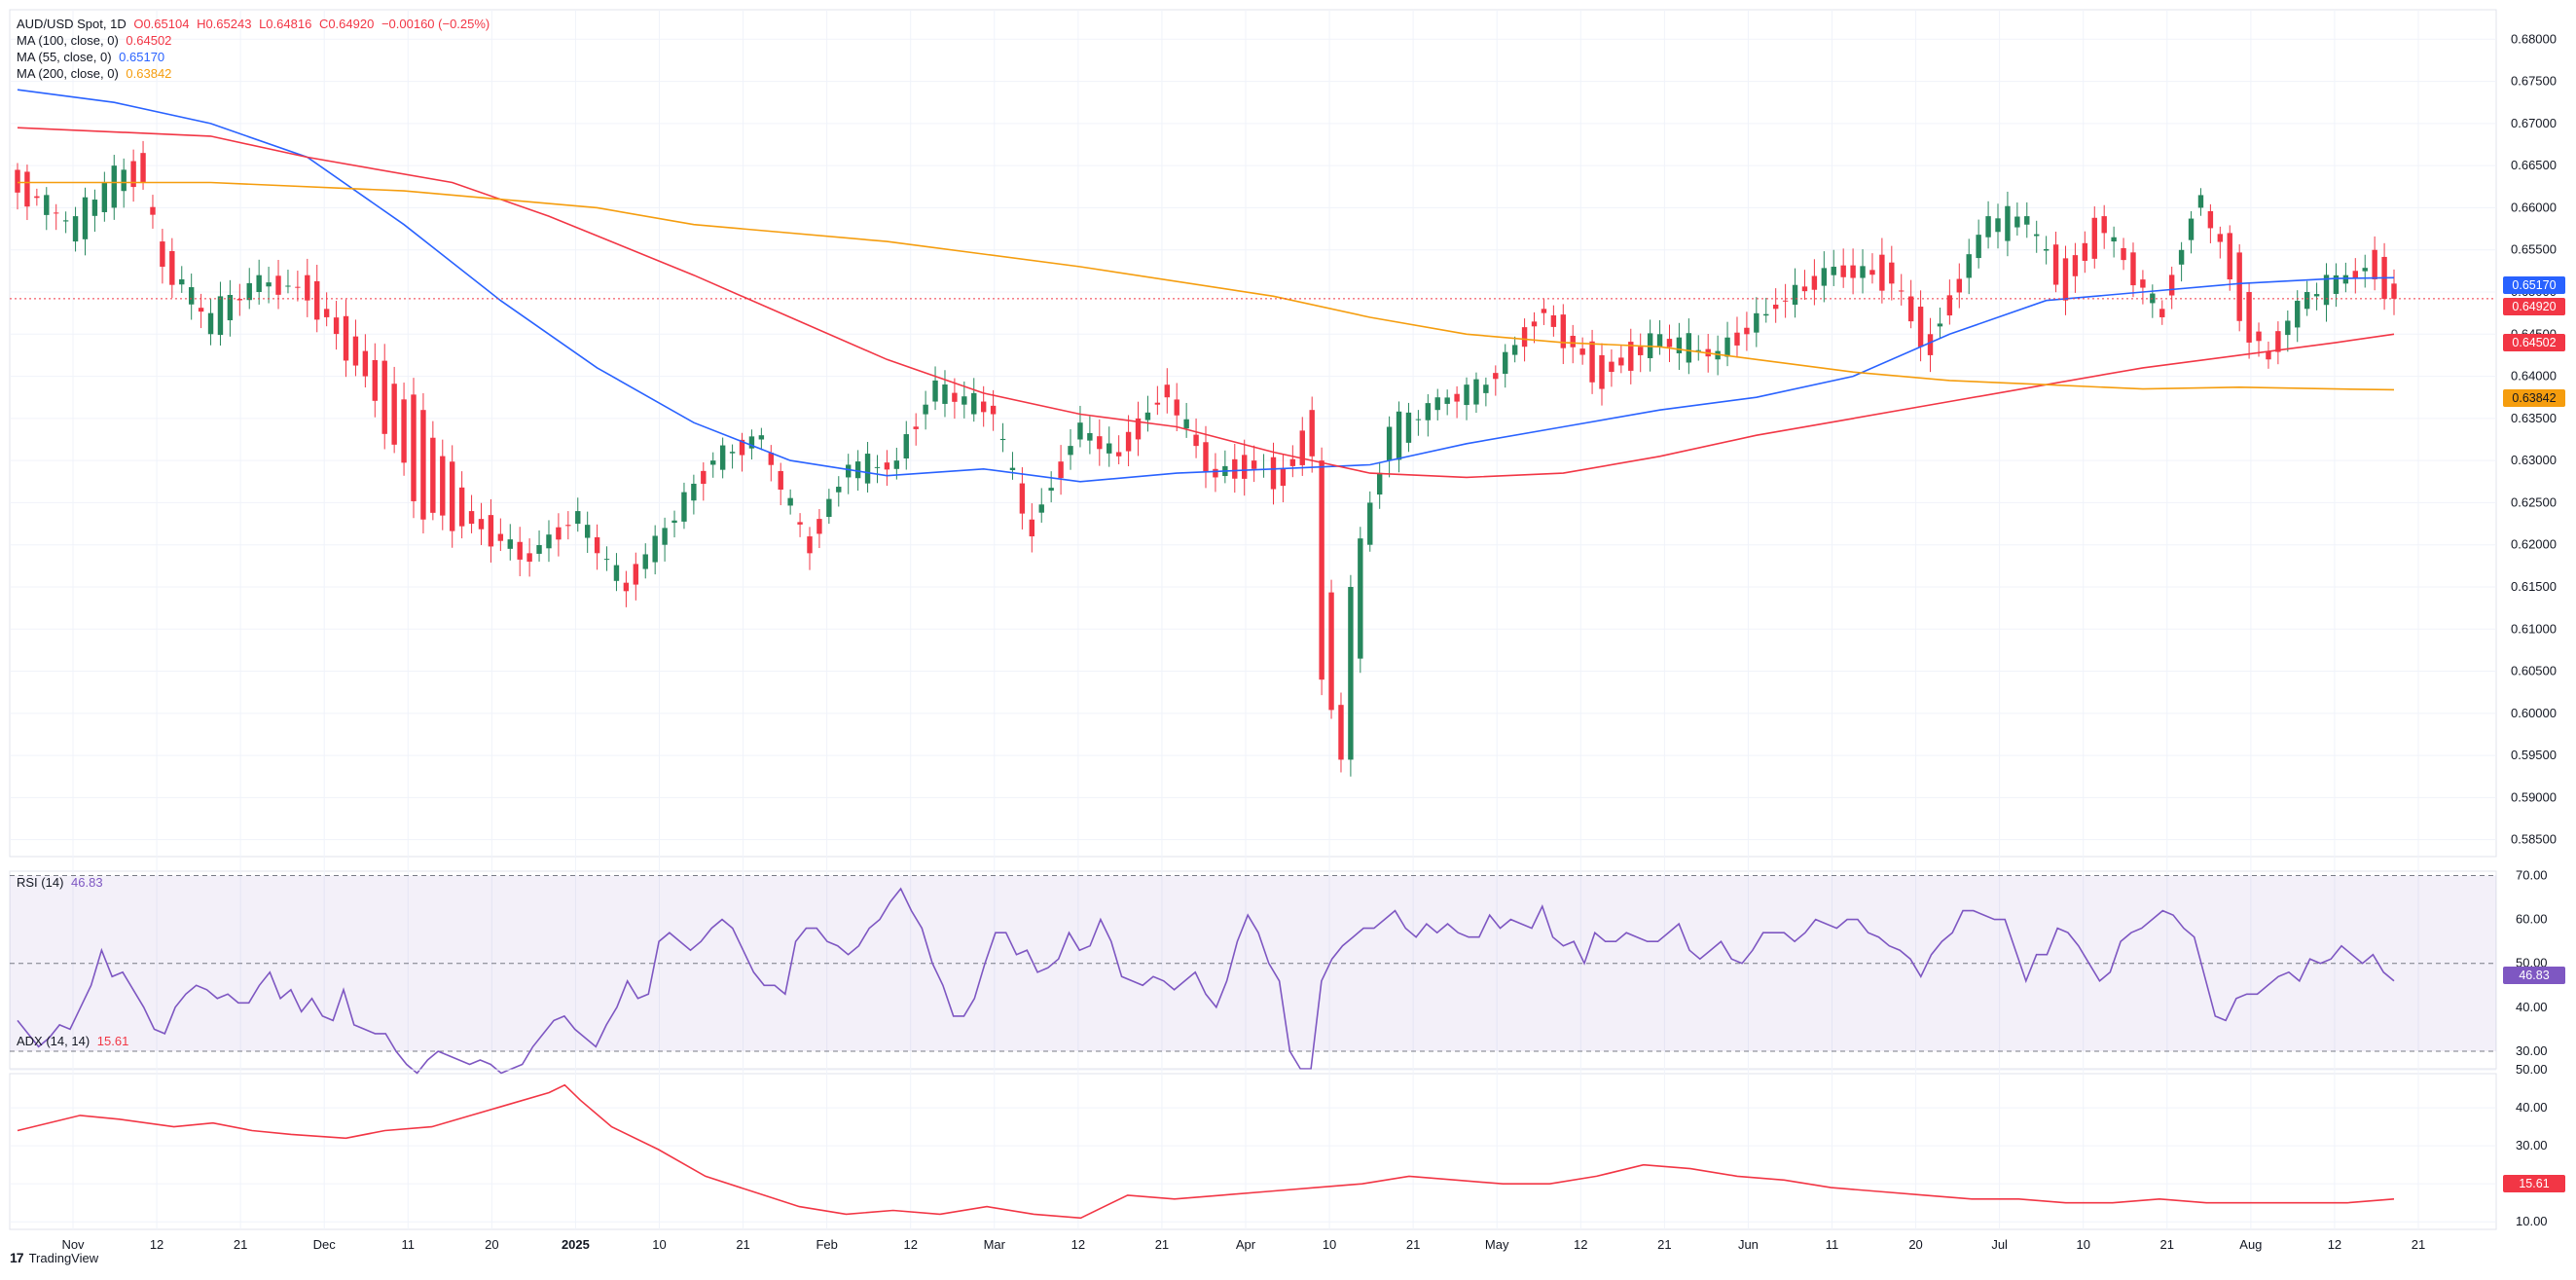  I want to click on rsi-price-tag: 46.83, so click(2534, 975).